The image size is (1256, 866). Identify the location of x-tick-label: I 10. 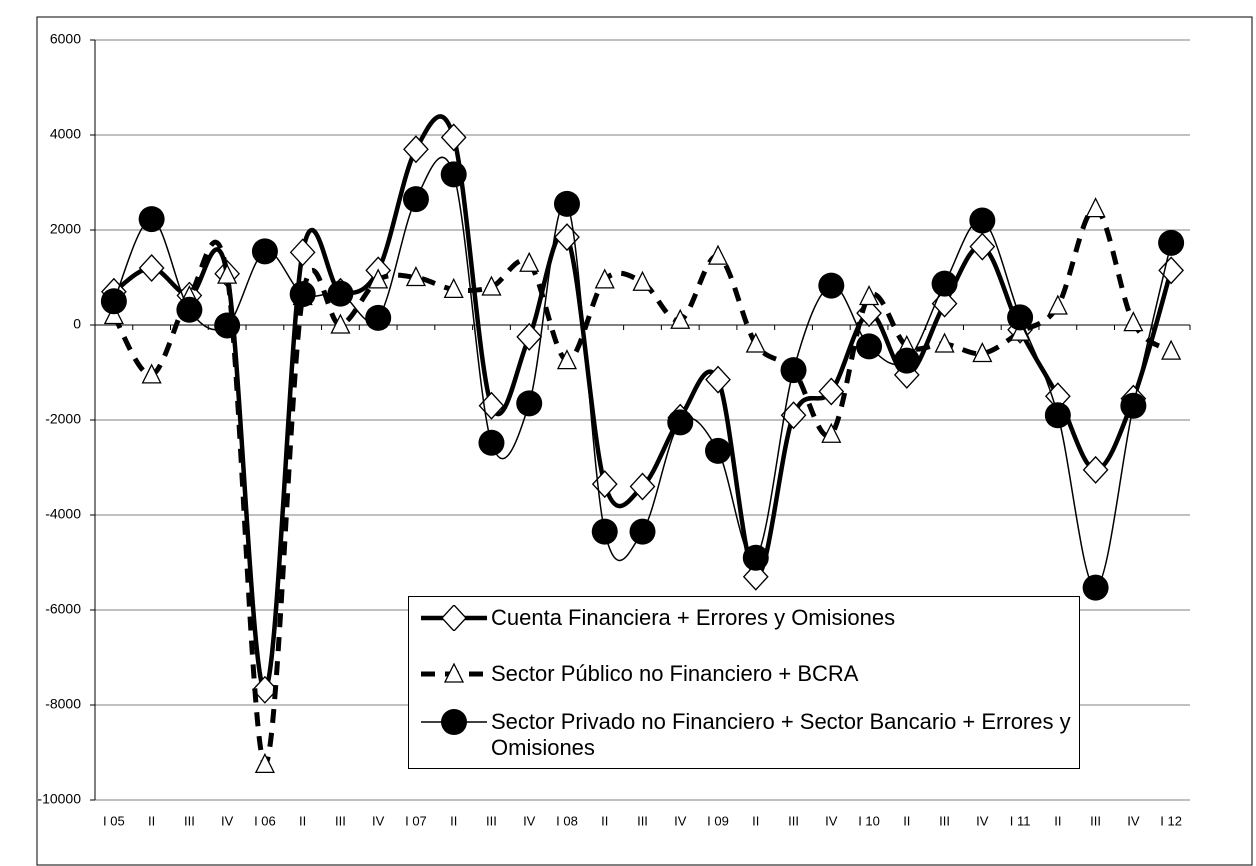
(869, 820).